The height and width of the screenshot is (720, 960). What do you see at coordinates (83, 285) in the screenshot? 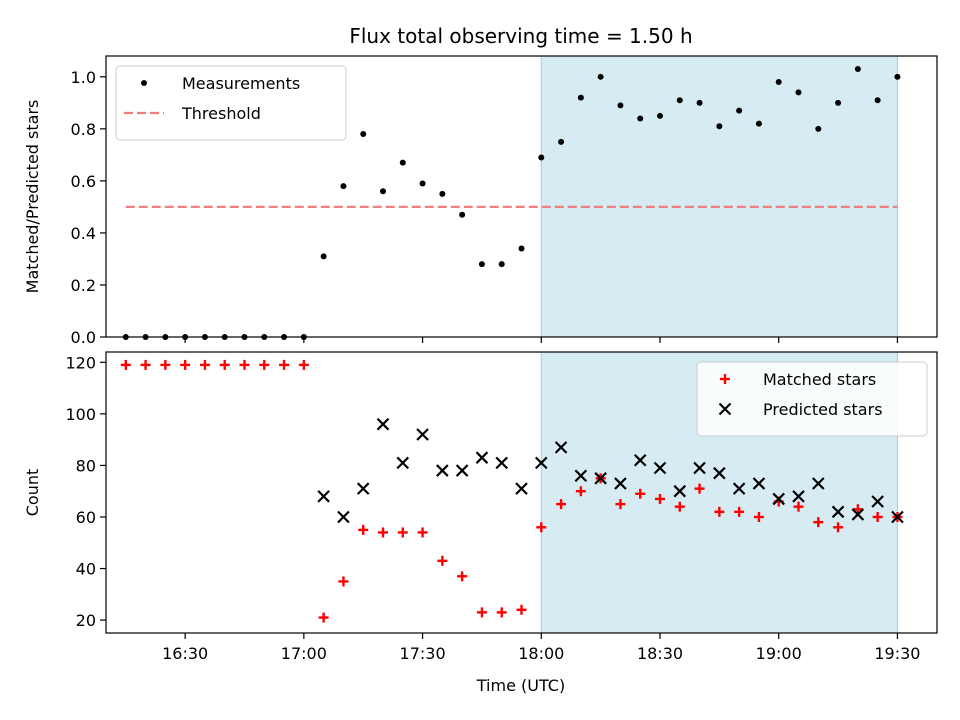
I see `y-tick-label: 0.2` at bounding box center [83, 285].